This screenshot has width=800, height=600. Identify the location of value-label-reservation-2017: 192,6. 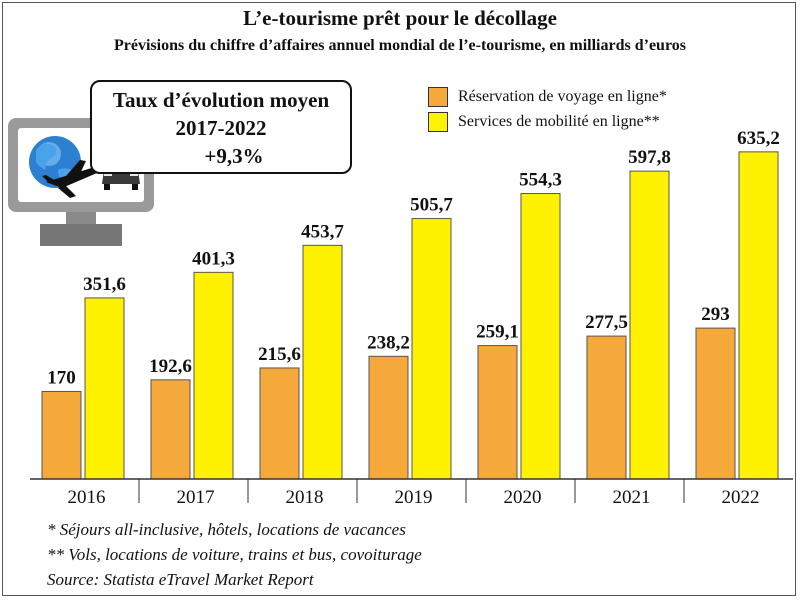
(170, 366).